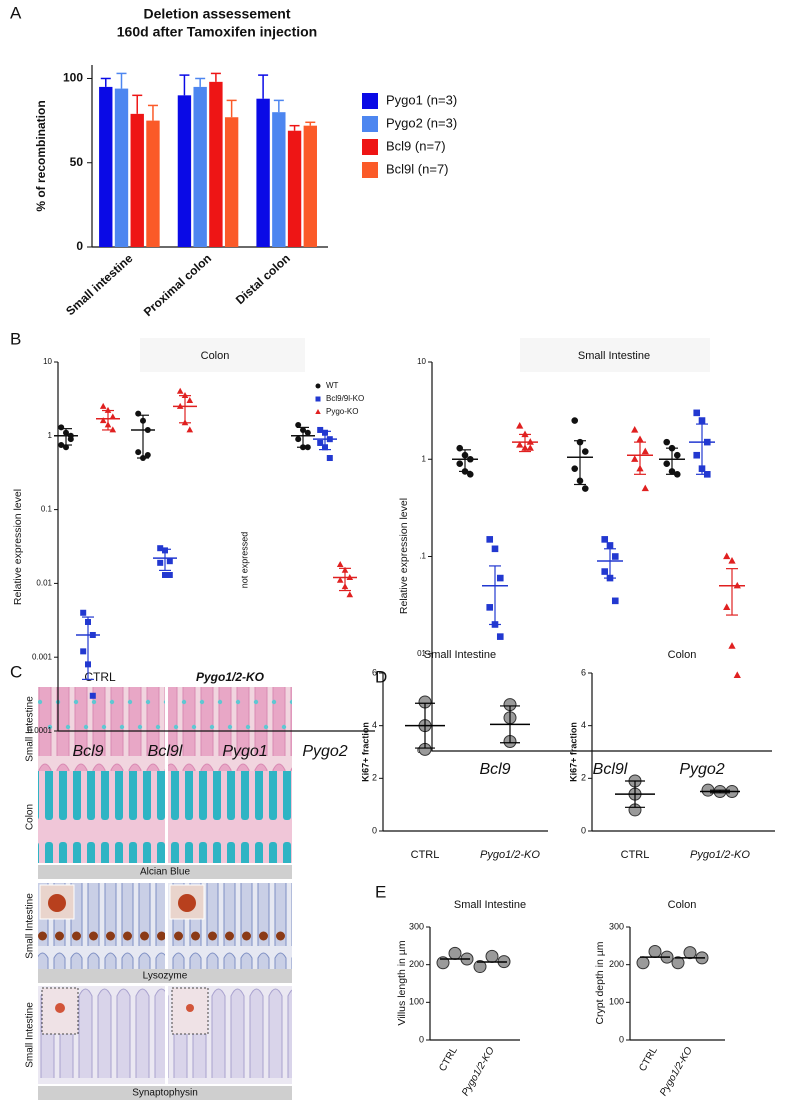 The image size is (789, 1102). Describe the element at coordinates (230, 677) in the screenshot. I see `column-header: Pygo1/2-KO` at that location.